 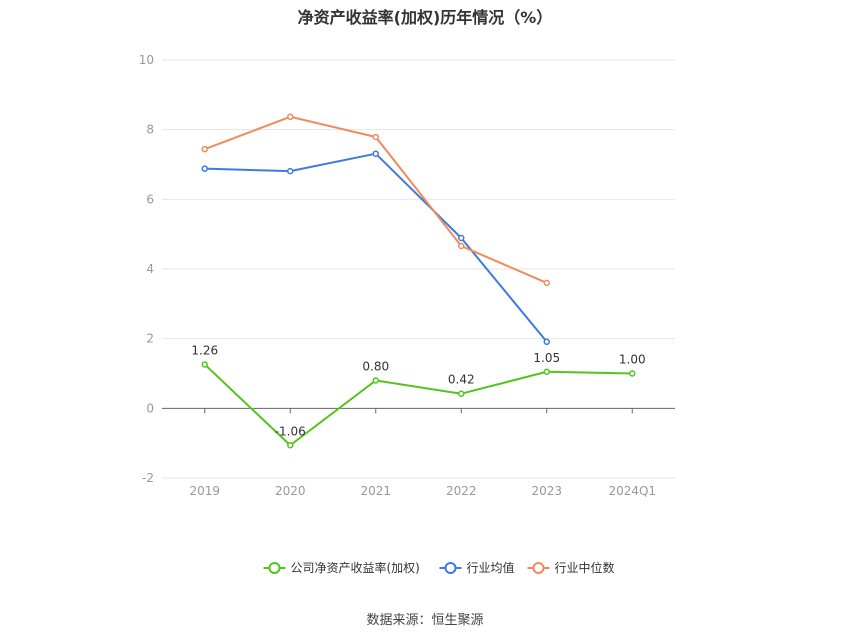 What do you see at coordinates (148, 478) in the screenshot?
I see `y-tick-label: -2` at bounding box center [148, 478].